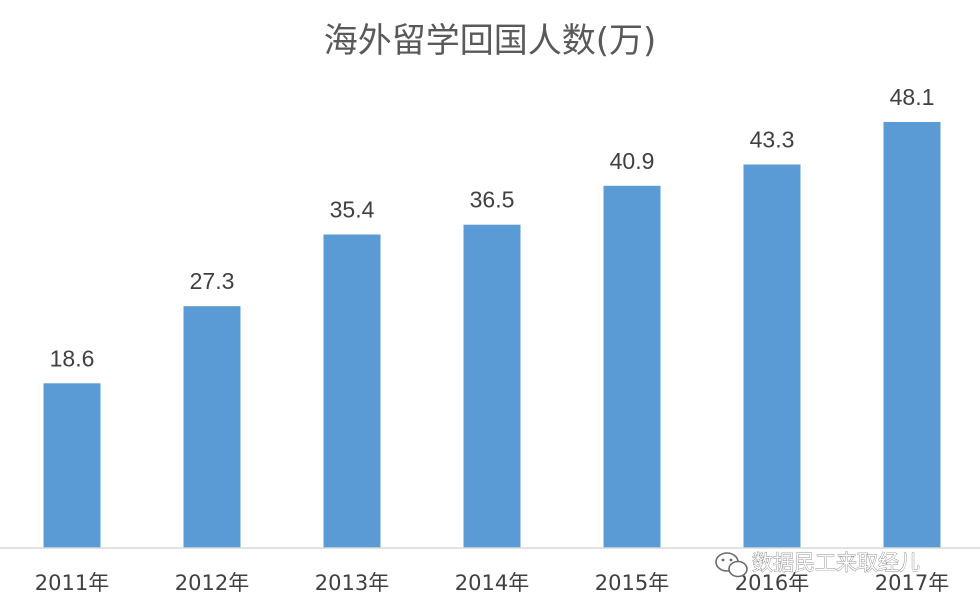  I want to click on chart-title: 海外留学回国人数(万), so click(490, 41).